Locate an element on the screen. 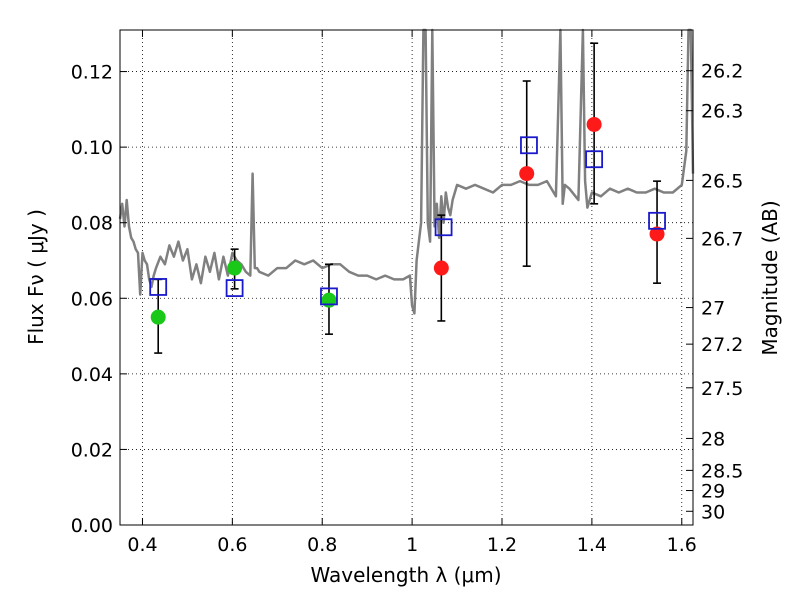  y-tick-label: 0.04 is located at coordinates (92, 375).